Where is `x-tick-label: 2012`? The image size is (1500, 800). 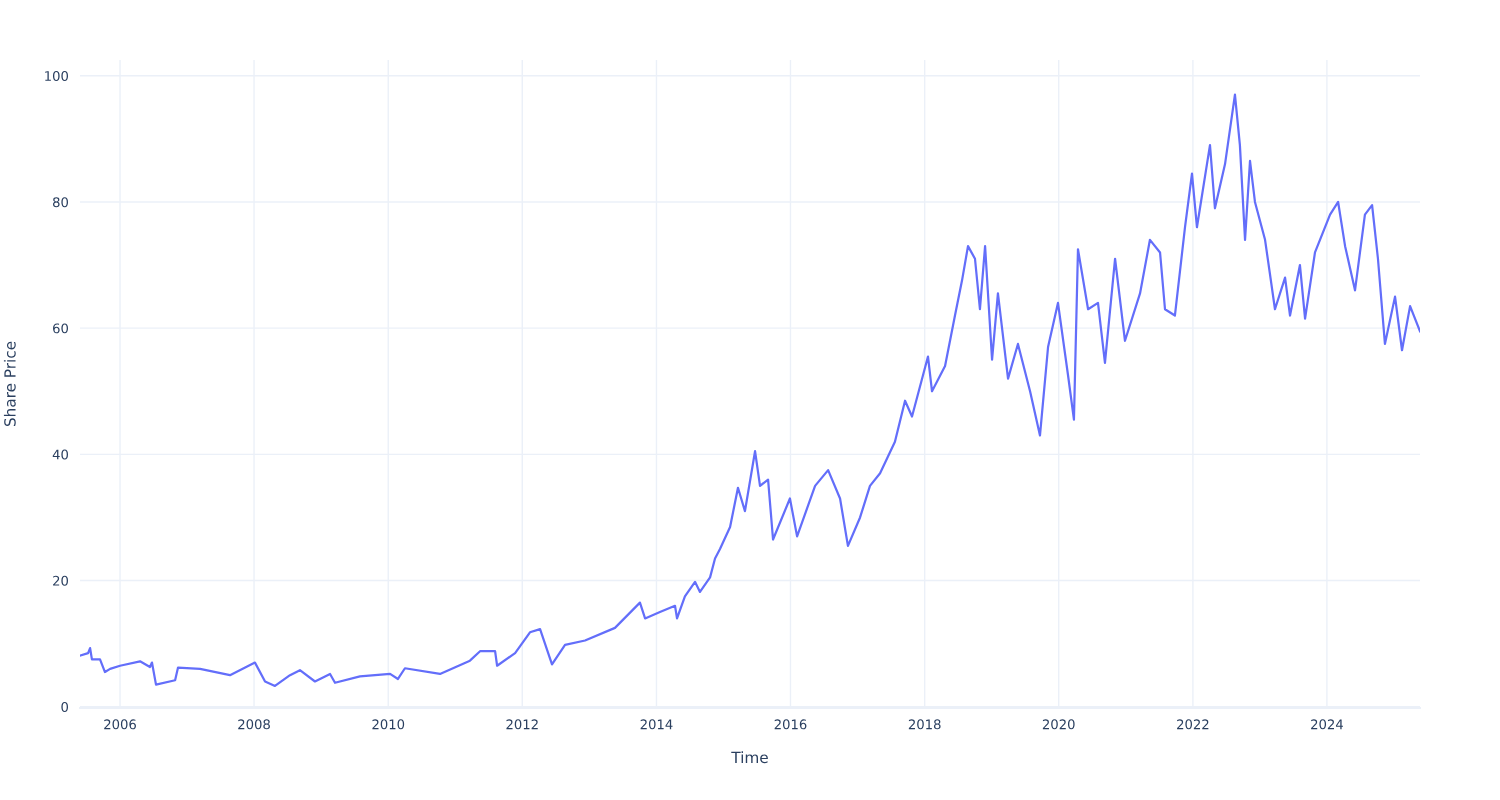 x-tick-label: 2012 is located at coordinates (522, 724).